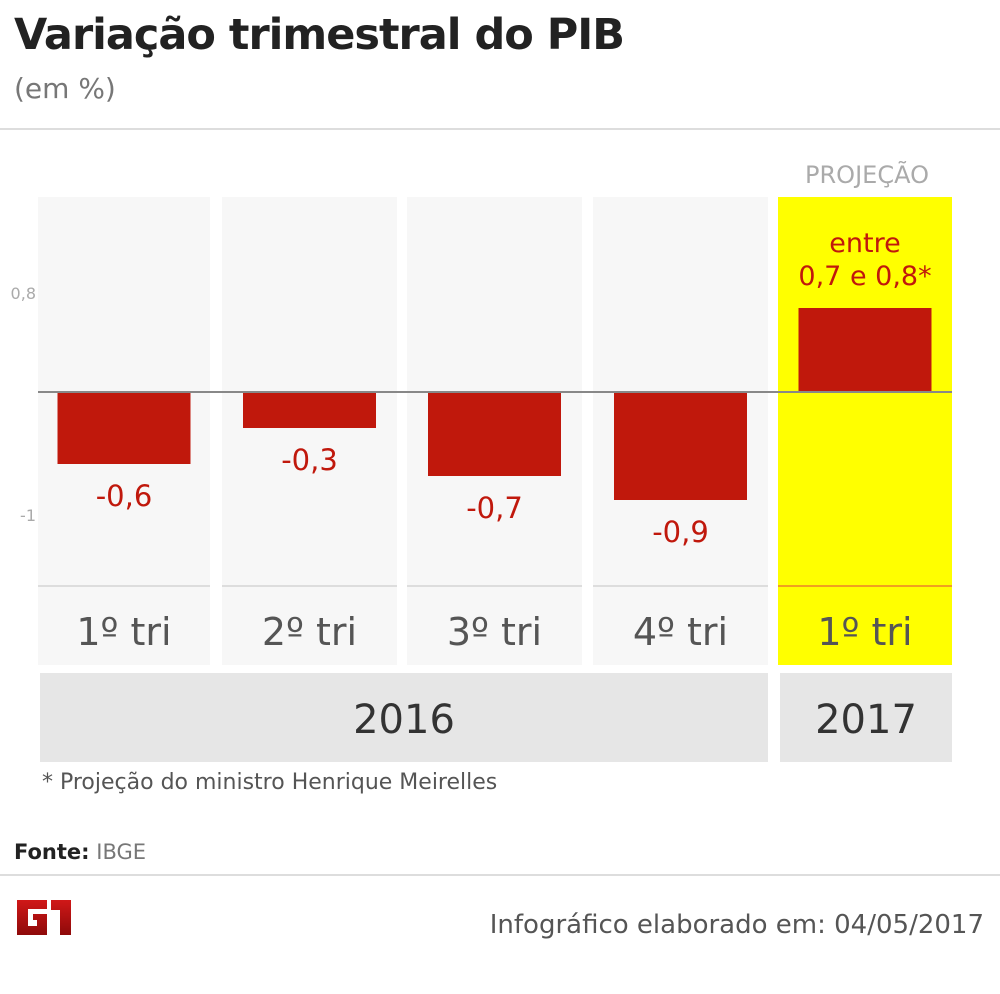  What do you see at coordinates (44, 917) in the screenshot?
I see `g1-logo` at bounding box center [44, 917].